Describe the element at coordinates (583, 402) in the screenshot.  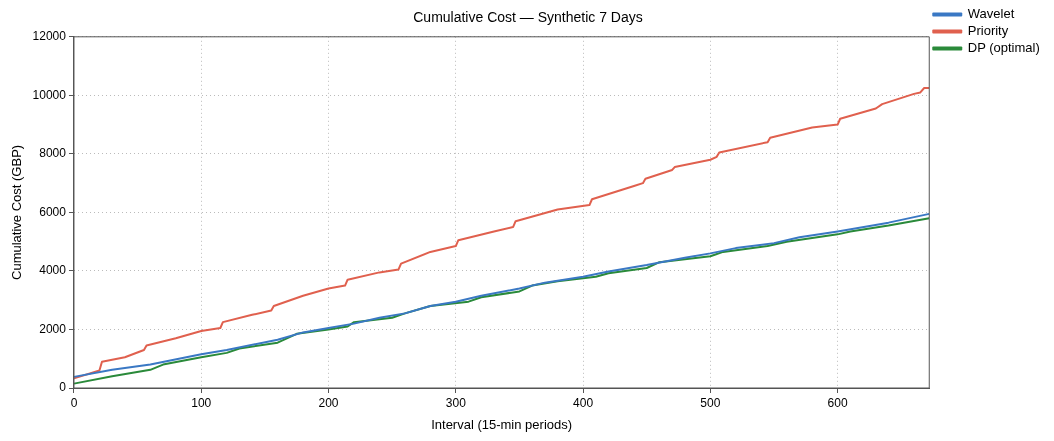
I see `x-tick-label: 400` at that location.